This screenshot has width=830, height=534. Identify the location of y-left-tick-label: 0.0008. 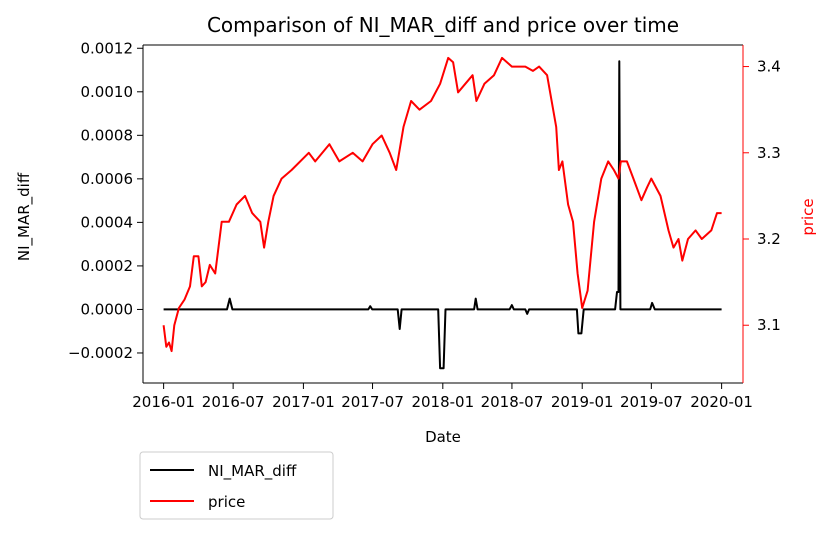
(107, 135).